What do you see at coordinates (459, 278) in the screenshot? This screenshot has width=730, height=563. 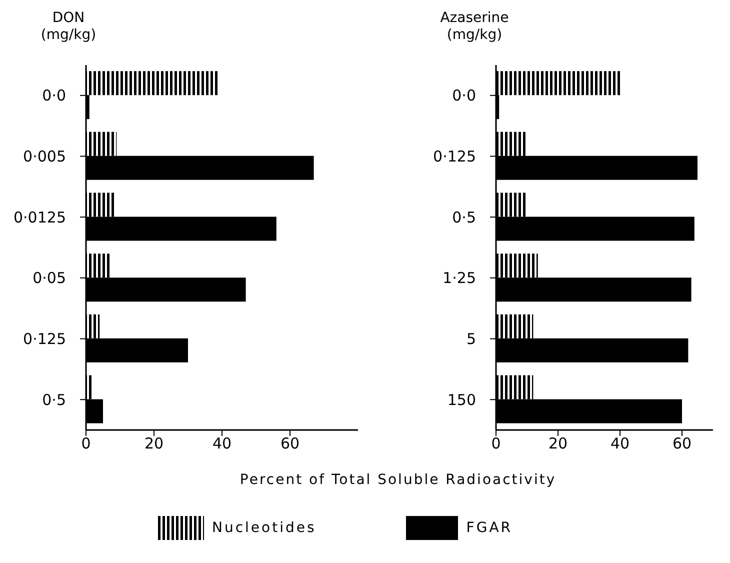 I see `y-tick-label: 1·25` at bounding box center [459, 278].